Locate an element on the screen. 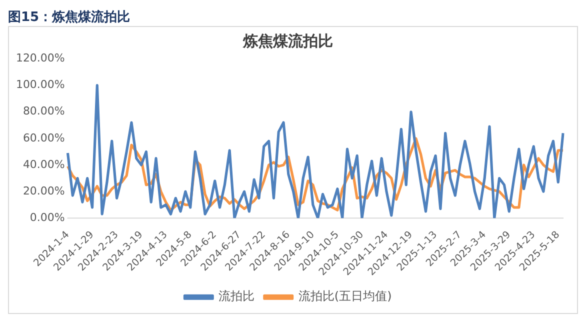 This screenshot has height=325, width=586. y-tick-label: 100.00% is located at coordinates (40, 85).